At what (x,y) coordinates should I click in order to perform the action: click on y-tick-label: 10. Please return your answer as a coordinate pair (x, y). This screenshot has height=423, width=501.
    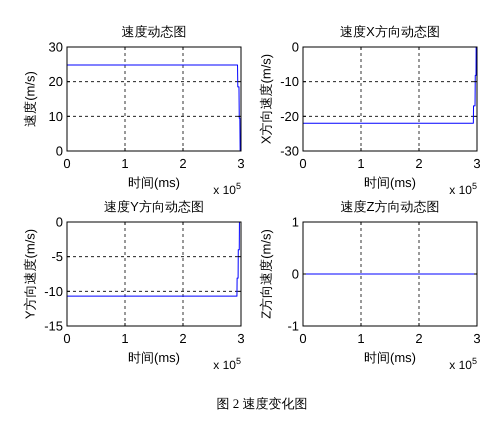
    Looking at the image, I should click on (55, 116).